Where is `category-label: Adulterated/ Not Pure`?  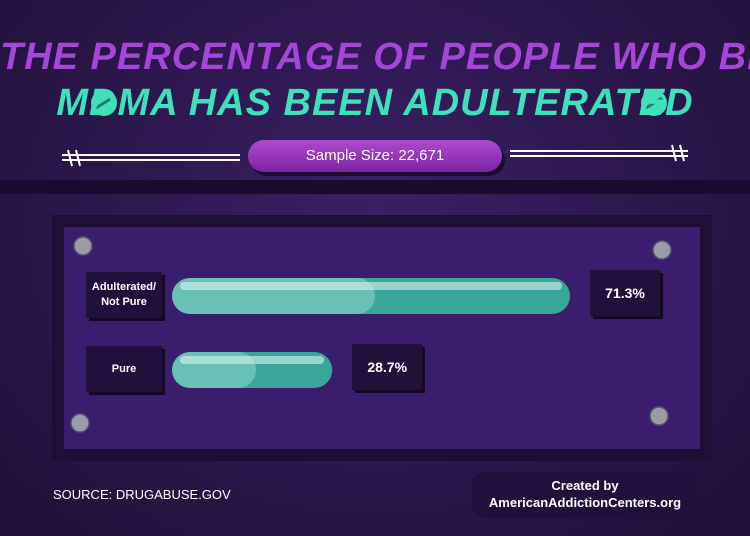
category-label: Adulterated/ Not Pure is located at coordinates (124, 295).